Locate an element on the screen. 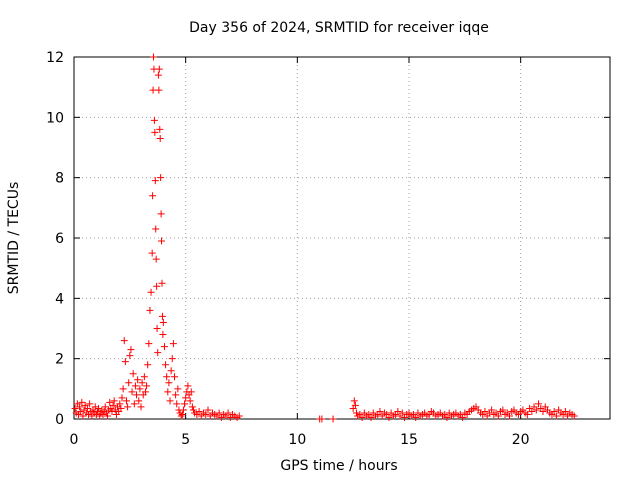 This screenshot has width=640, height=480. x-tick-label: 5 is located at coordinates (185, 440).